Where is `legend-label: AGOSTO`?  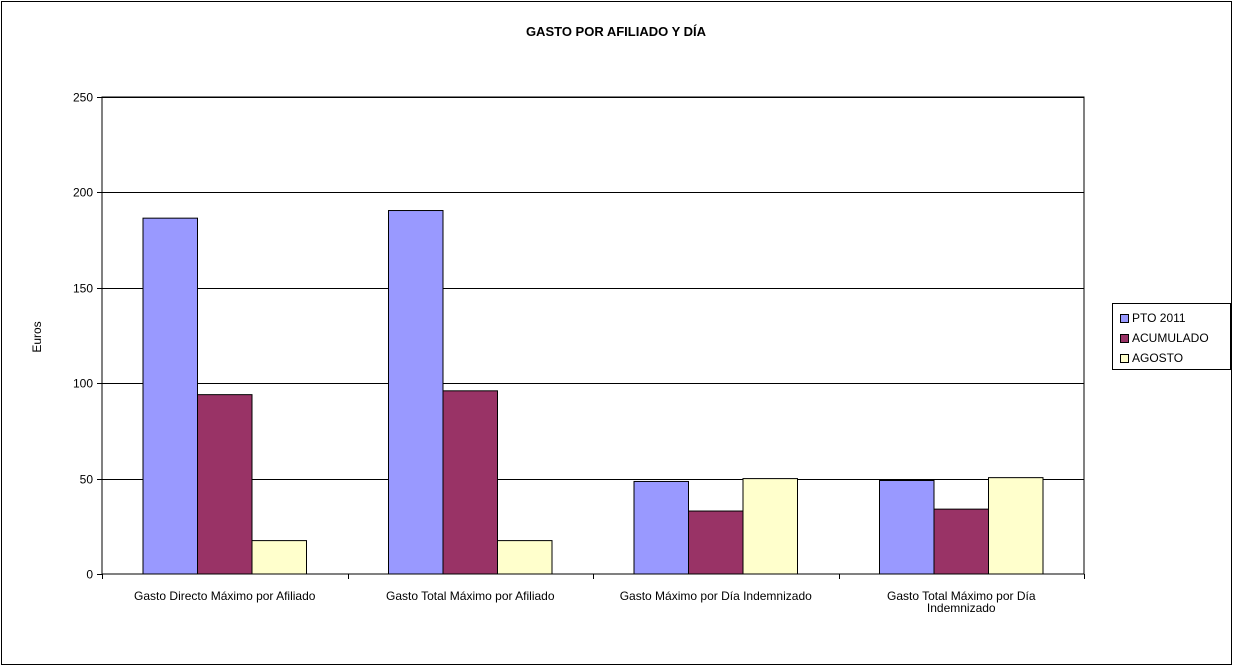 legend-label: AGOSTO is located at coordinates (1158, 358).